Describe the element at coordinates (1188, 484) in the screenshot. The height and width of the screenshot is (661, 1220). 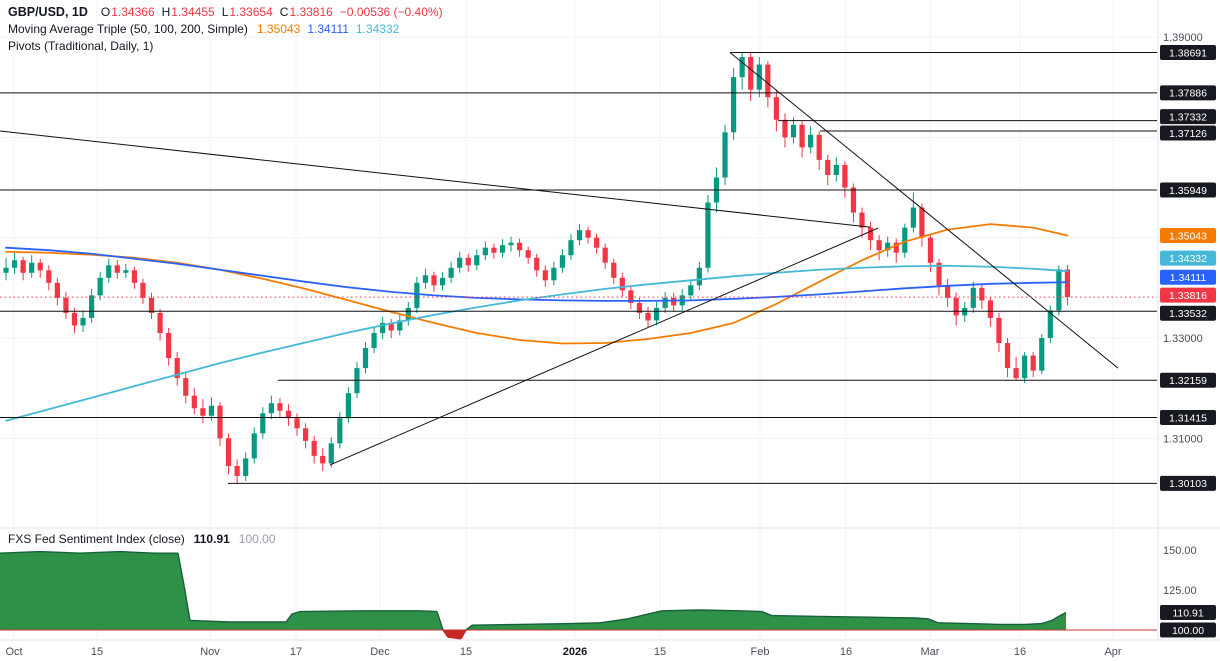
I see `svg-text: 1.30103` at that location.